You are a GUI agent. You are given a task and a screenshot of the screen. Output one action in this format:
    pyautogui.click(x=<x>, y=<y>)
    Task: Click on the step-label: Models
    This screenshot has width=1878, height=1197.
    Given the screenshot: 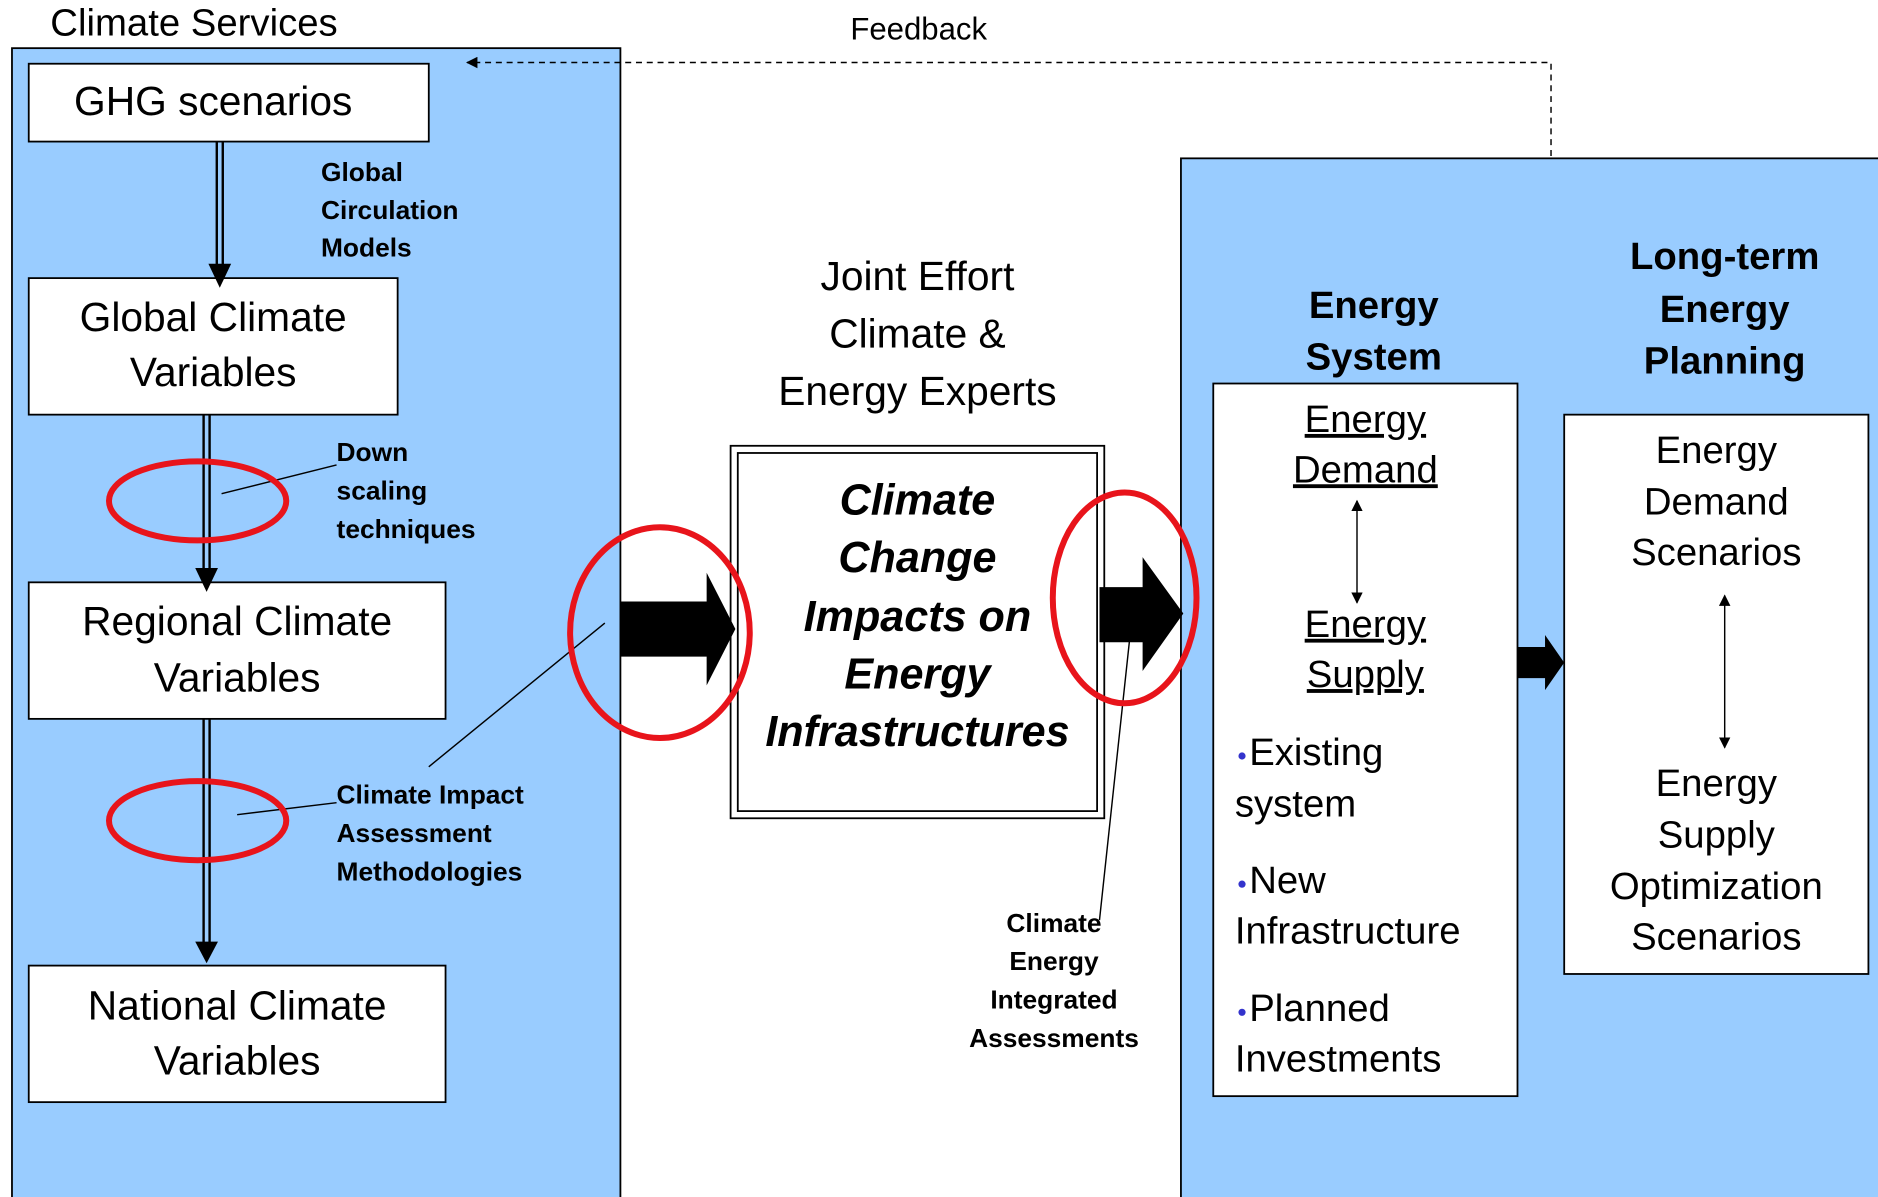 What is the action you would take?
    pyautogui.click(x=366, y=247)
    